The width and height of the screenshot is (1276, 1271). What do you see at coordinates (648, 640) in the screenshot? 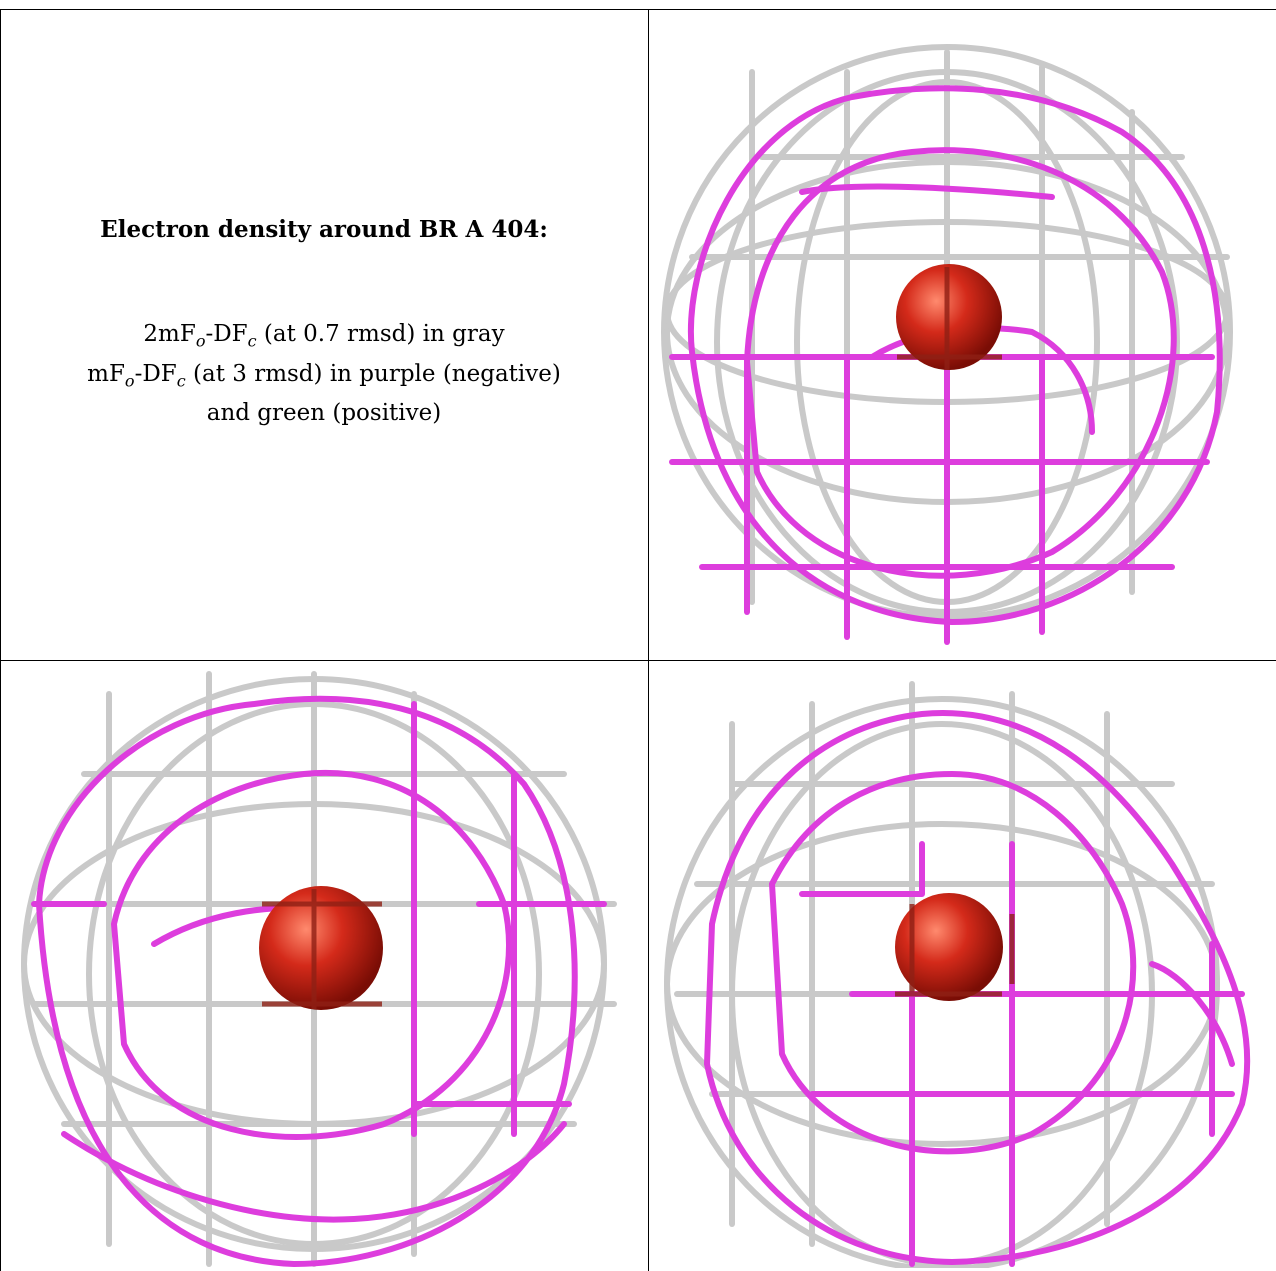
I see `border-center` at bounding box center [648, 640].